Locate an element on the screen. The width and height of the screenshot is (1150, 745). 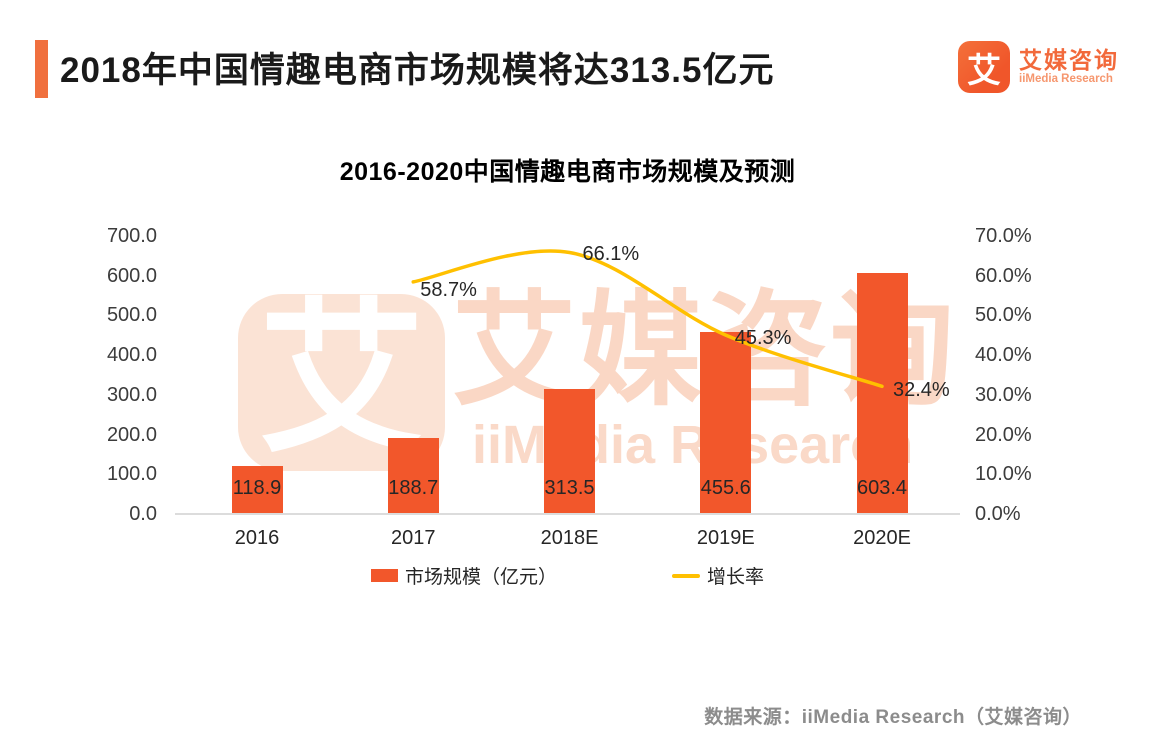
bar-2020e is located at coordinates (882, 393).